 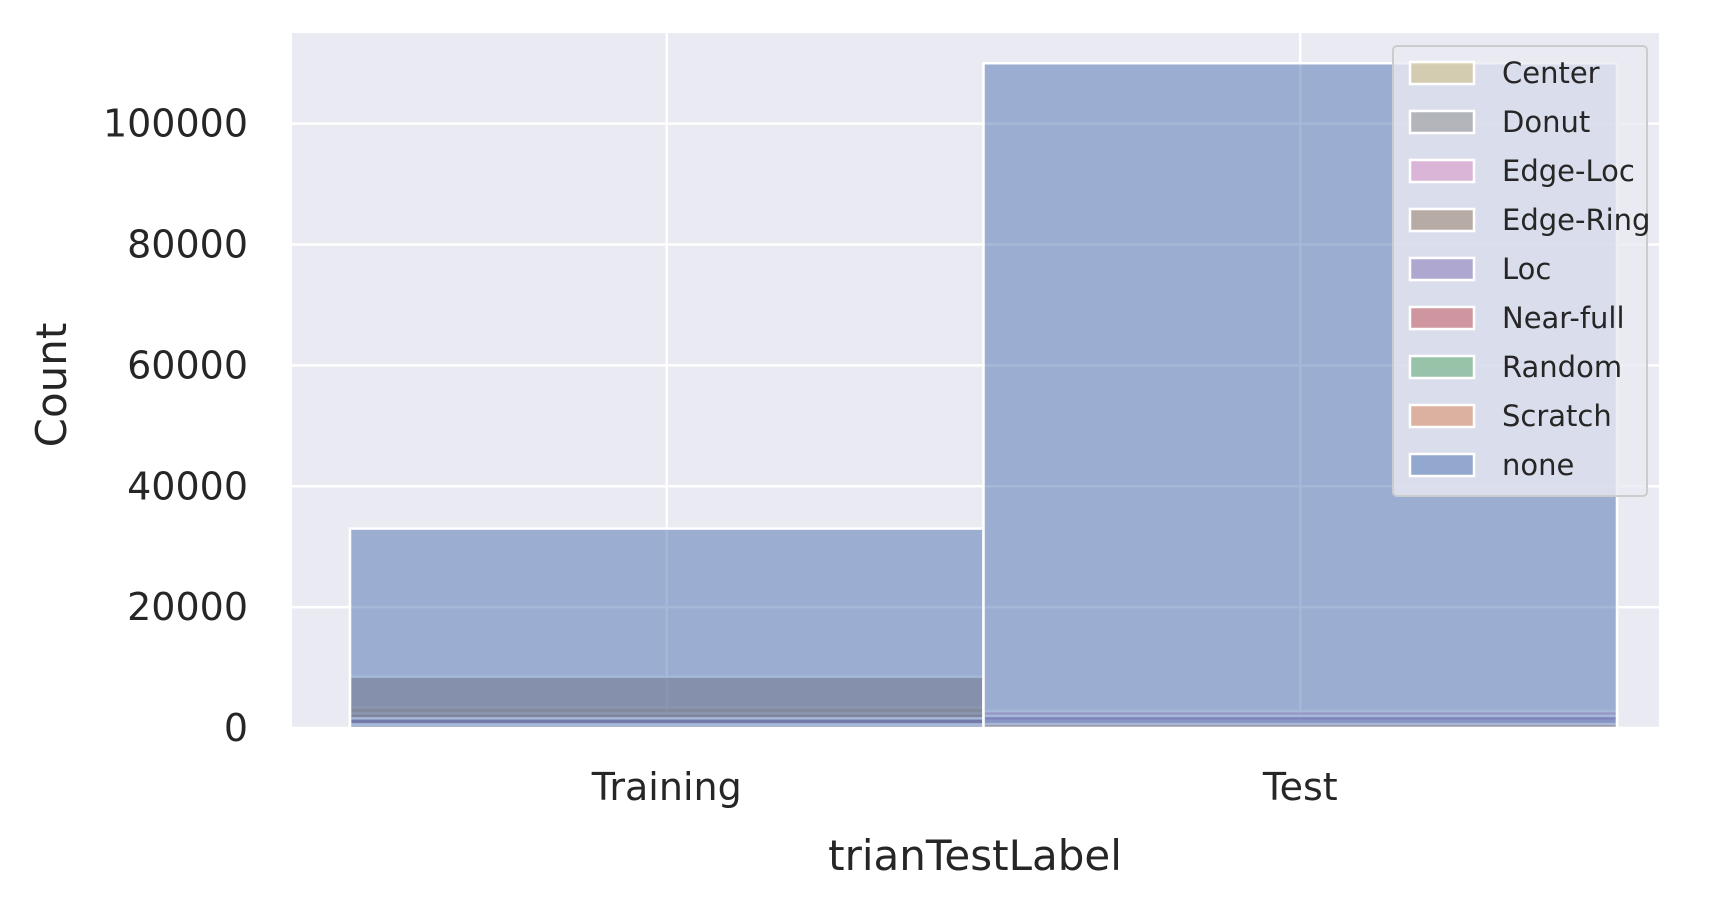 I want to click on x-ticks: Training Test, so click(x=964, y=787).